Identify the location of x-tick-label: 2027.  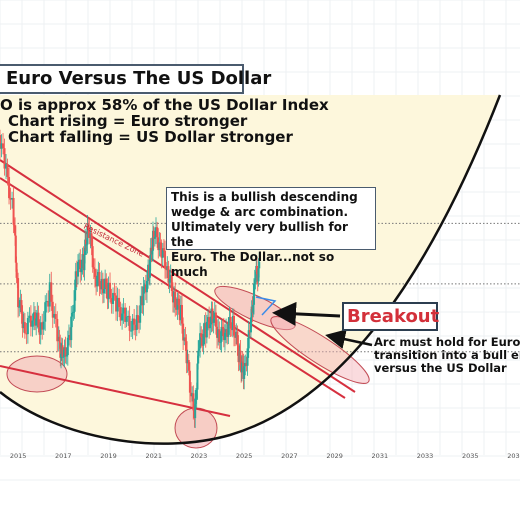
(289, 456).